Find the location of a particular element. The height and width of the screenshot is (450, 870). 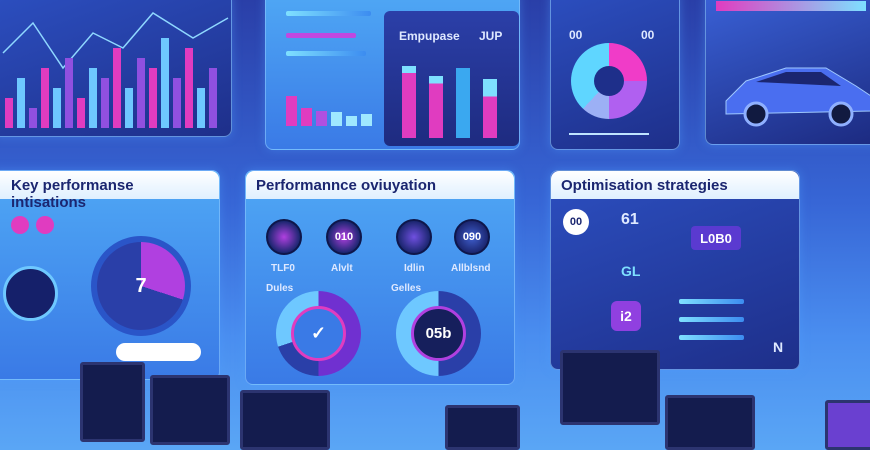

dial-label: Idlin is located at coordinates (414, 268).